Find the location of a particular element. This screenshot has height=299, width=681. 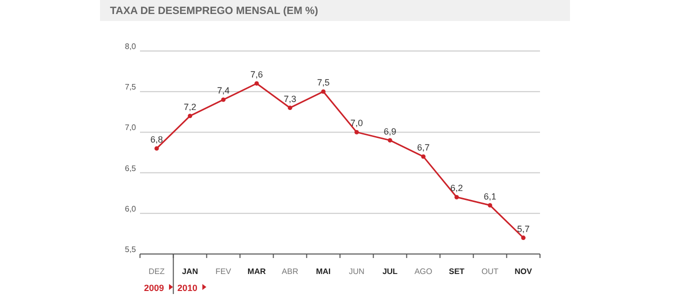

x-tick-label: JAN is located at coordinates (190, 271).